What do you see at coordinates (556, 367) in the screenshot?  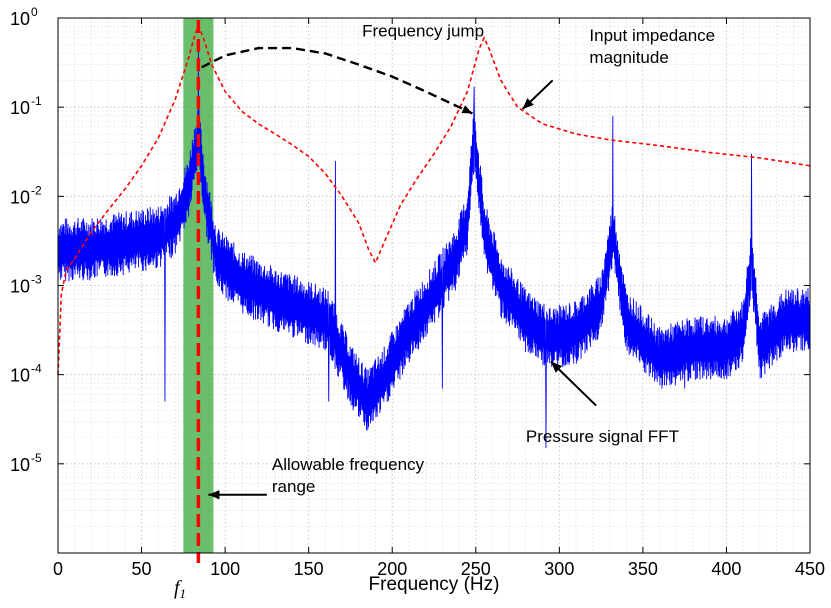 I see `fft-arrow-head` at bounding box center [556, 367].